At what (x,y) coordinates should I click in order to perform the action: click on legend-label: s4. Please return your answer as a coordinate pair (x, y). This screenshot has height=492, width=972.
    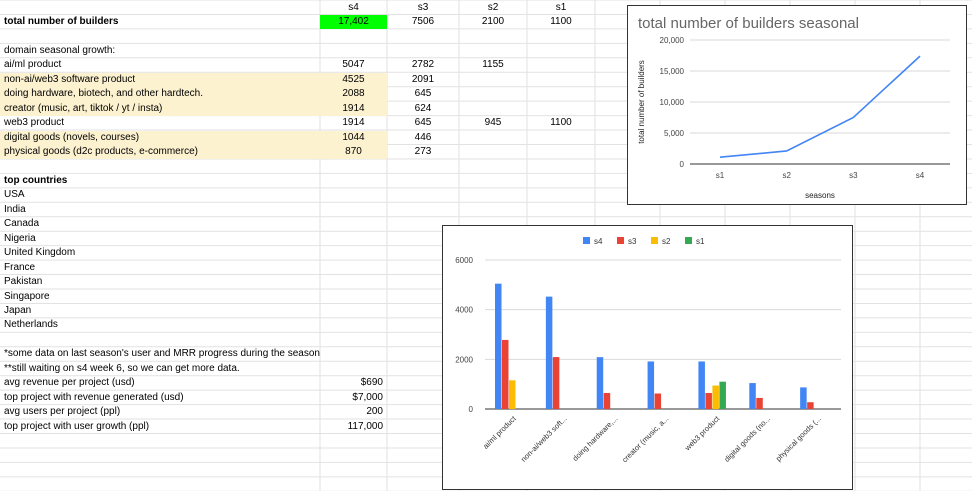
    Looking at the image, I should click on (598, 241).